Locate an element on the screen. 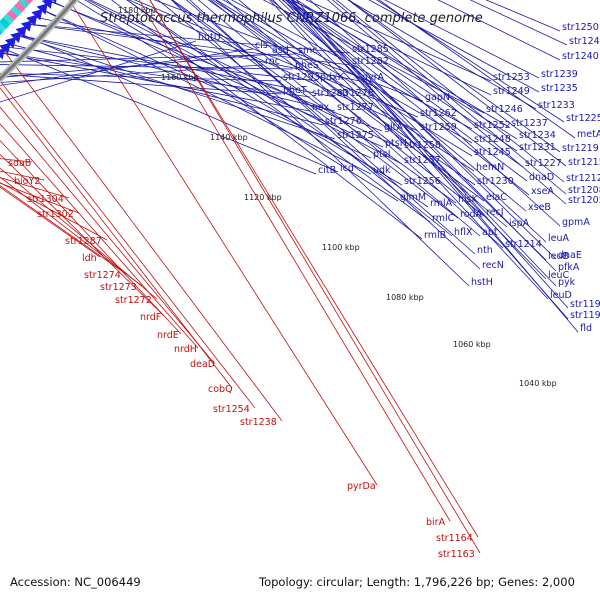 Image resolution: width=600 pixels, height=600 pixels. forward-gene-label: gltA is located at coordinates (393, 127).